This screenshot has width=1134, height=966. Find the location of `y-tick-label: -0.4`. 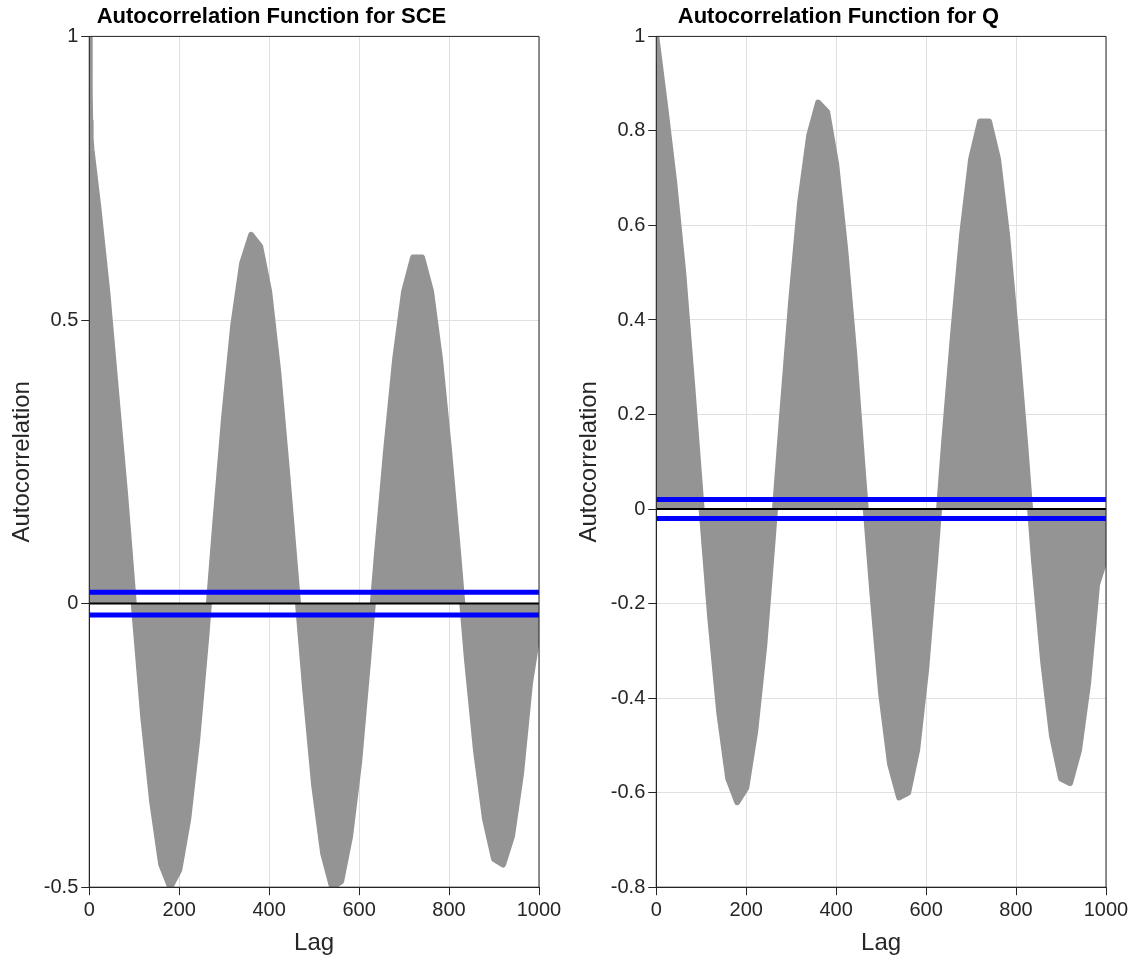

y-tick-label: -0.4 is located at coordinates (628, 696).